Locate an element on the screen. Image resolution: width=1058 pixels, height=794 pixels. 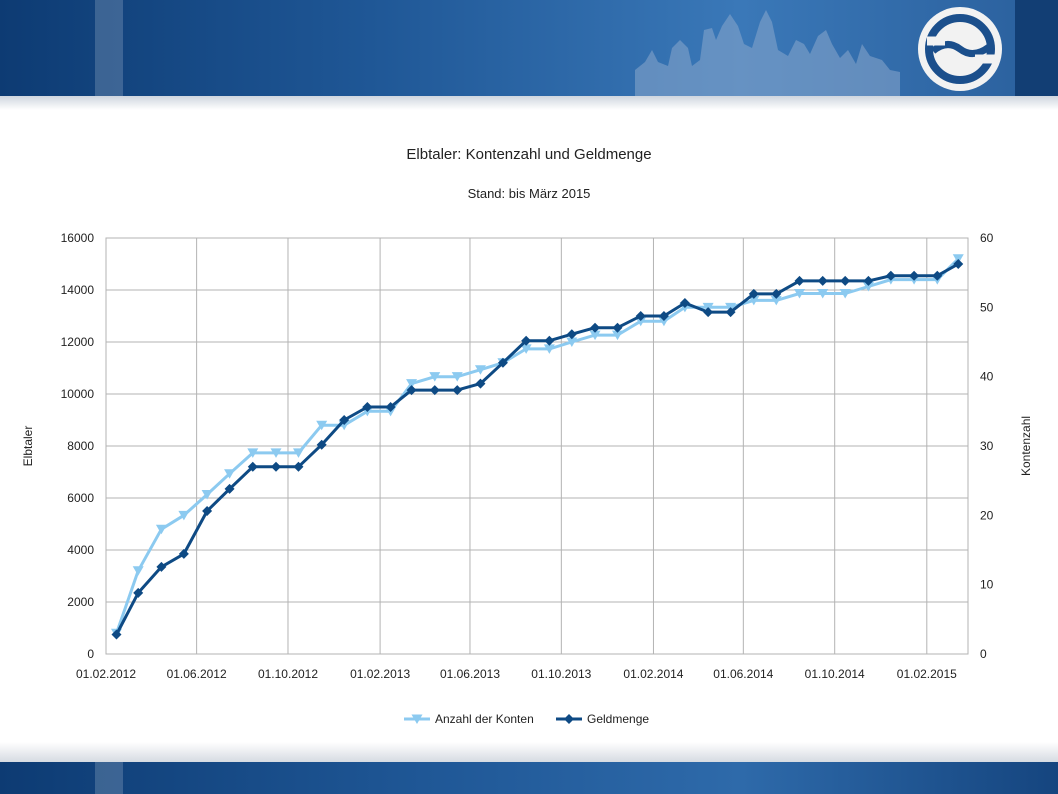
city-skyline-graphic is located at coordinates (767, 53).